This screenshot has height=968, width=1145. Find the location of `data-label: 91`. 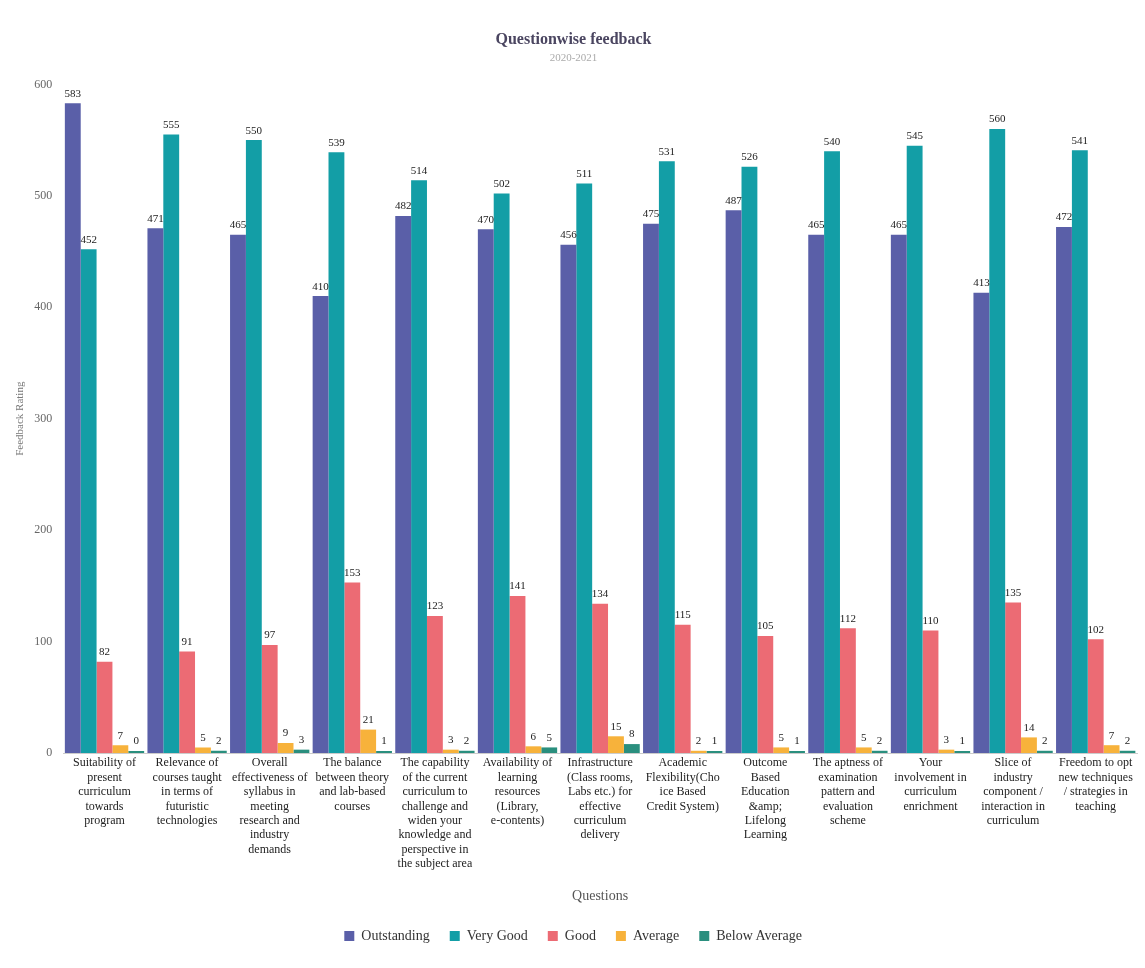

data-label: 91 is located at coordinates (187, 640).